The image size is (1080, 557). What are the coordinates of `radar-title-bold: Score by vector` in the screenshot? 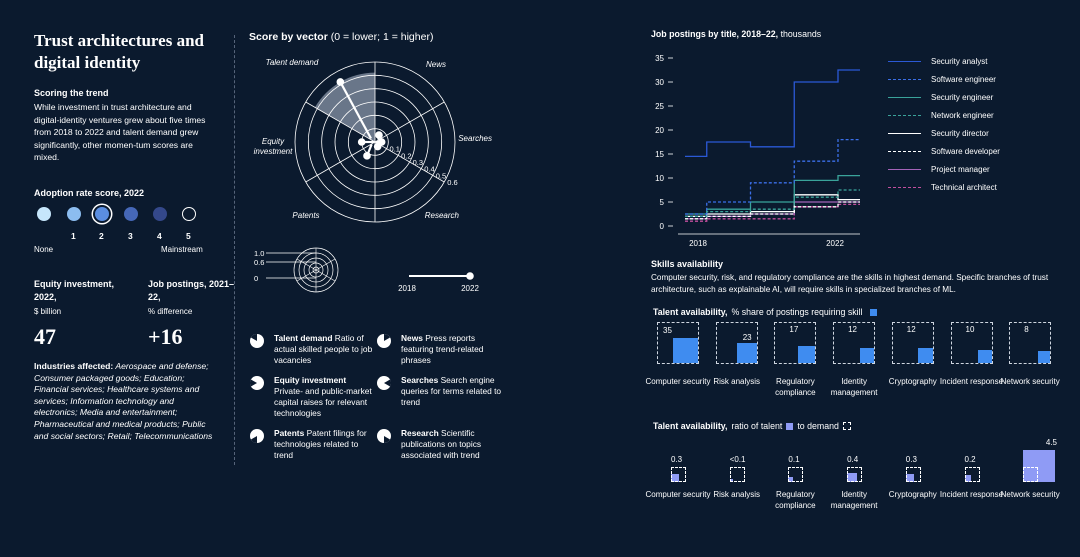 It's located at (288, 37).